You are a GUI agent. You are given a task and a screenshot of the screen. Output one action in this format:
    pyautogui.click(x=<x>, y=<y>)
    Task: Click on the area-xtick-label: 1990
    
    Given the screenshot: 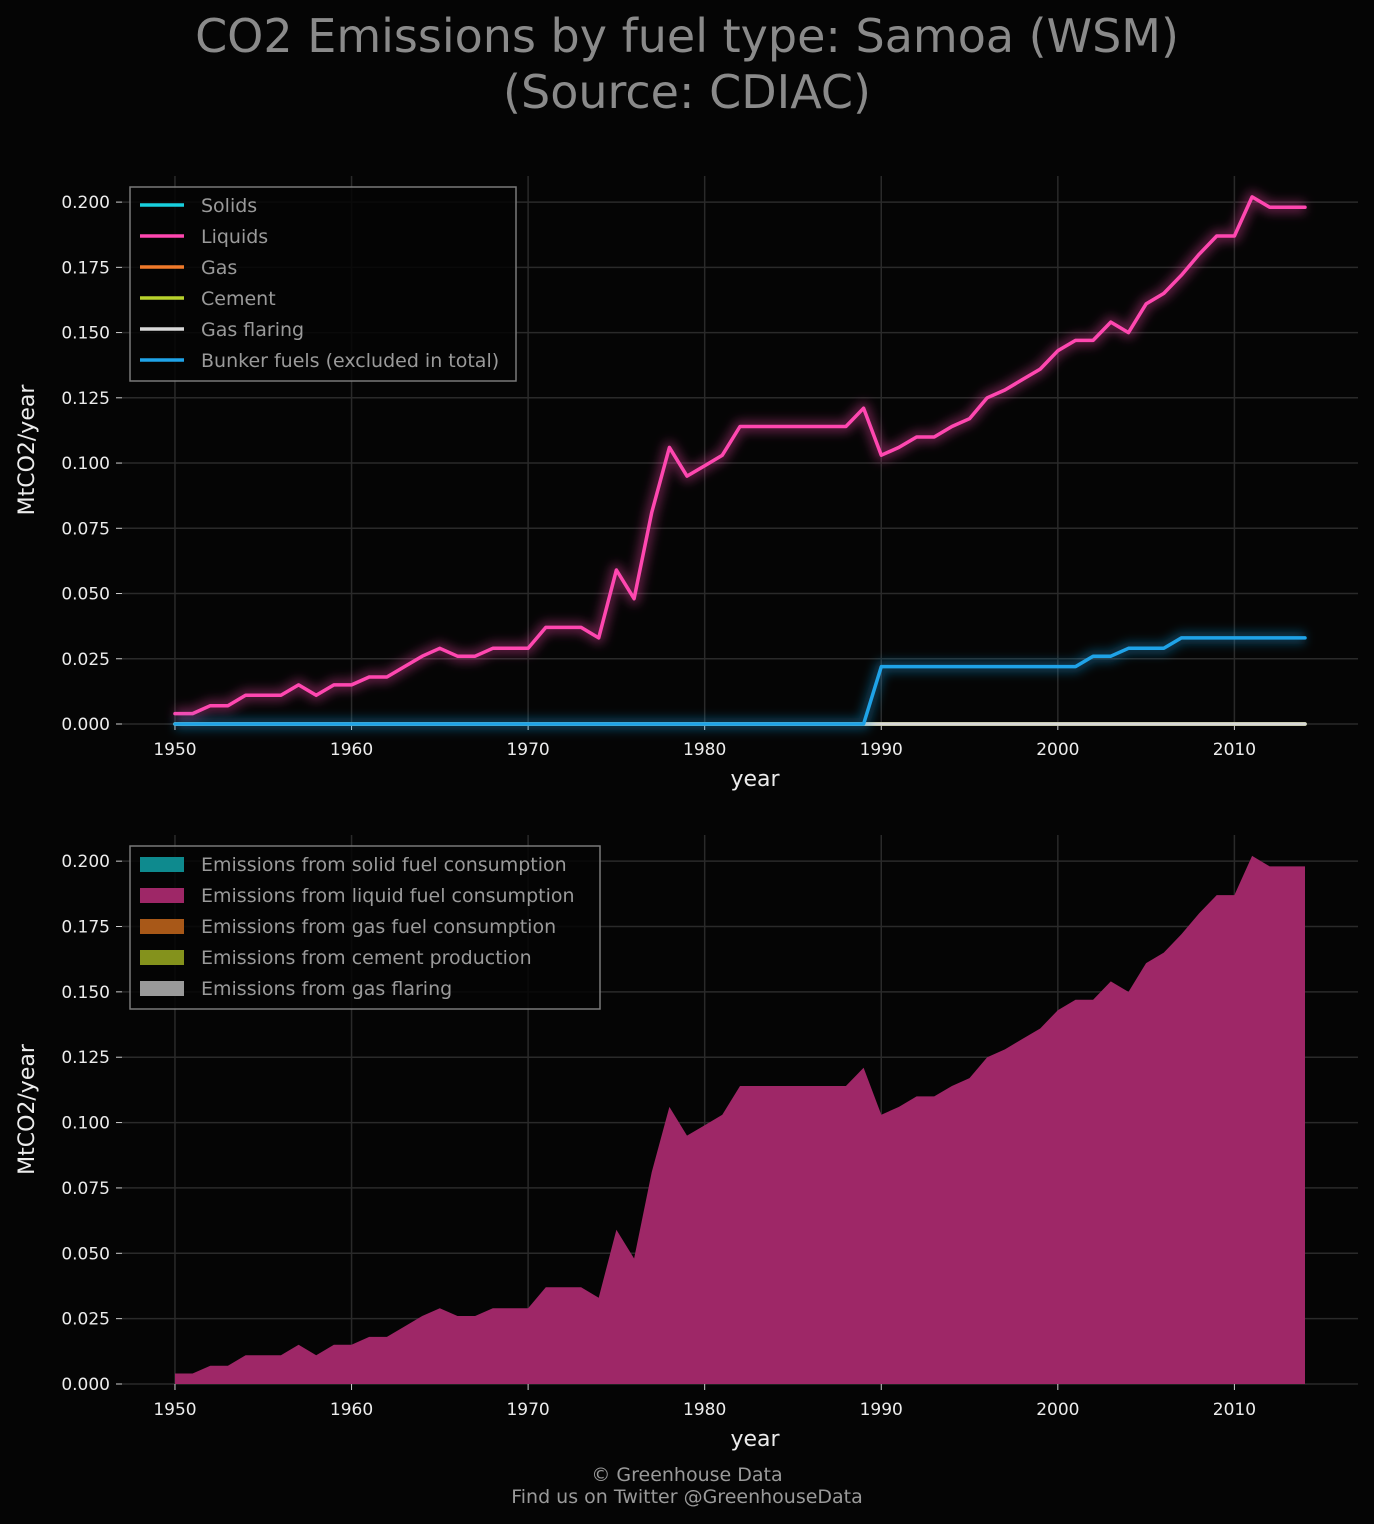 What is the action you would take?
    pyautogui.click(x=881, y=1410)
    